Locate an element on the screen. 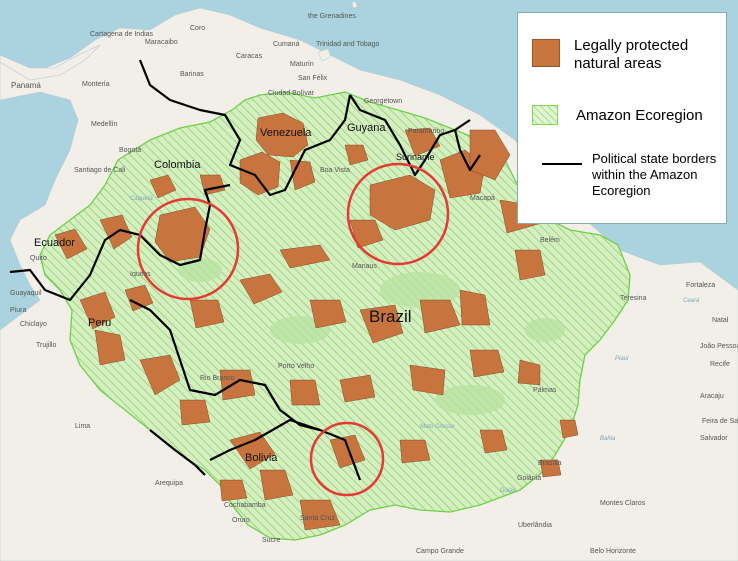  city-bogota: Bogotá is located at coordinates (130, 150).